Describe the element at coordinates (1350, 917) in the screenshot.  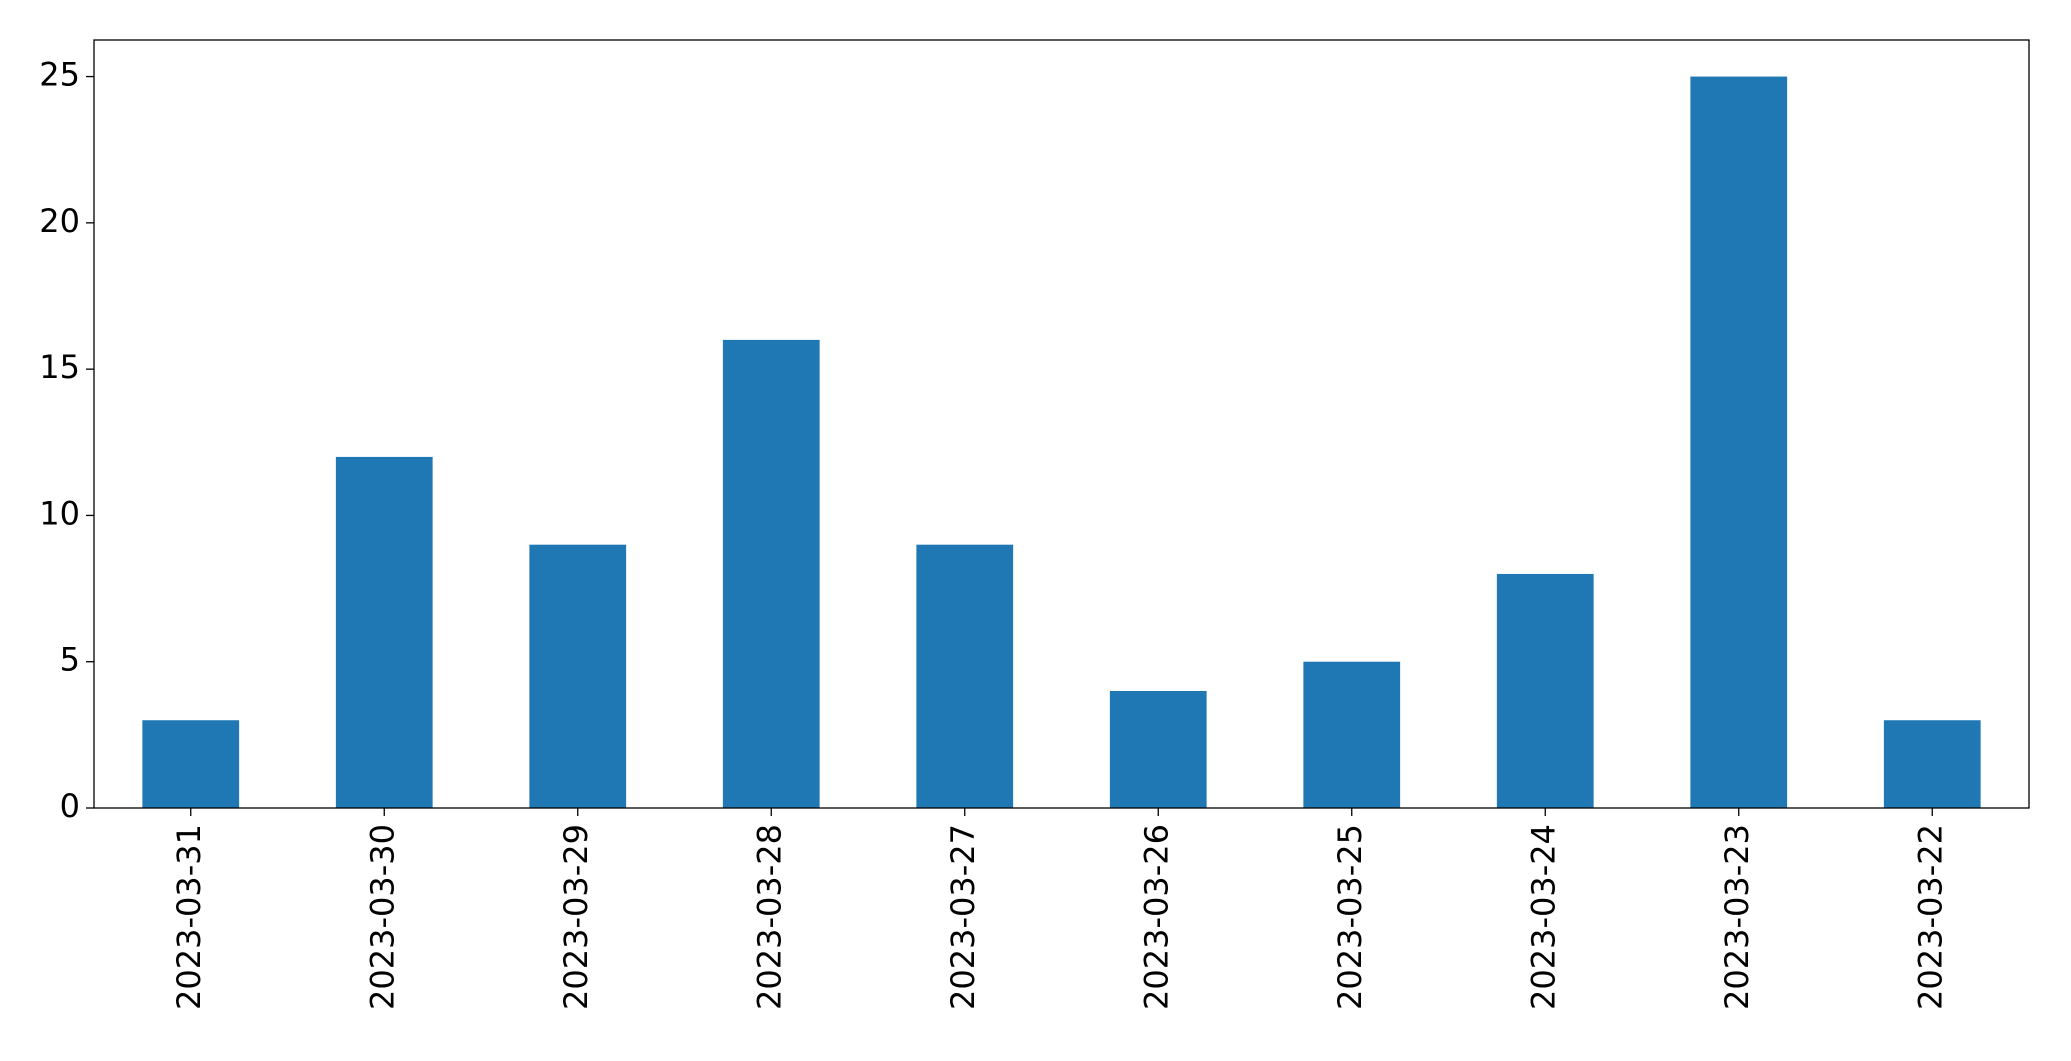
I see `x-tick-label: 2023-03-25` at that location.